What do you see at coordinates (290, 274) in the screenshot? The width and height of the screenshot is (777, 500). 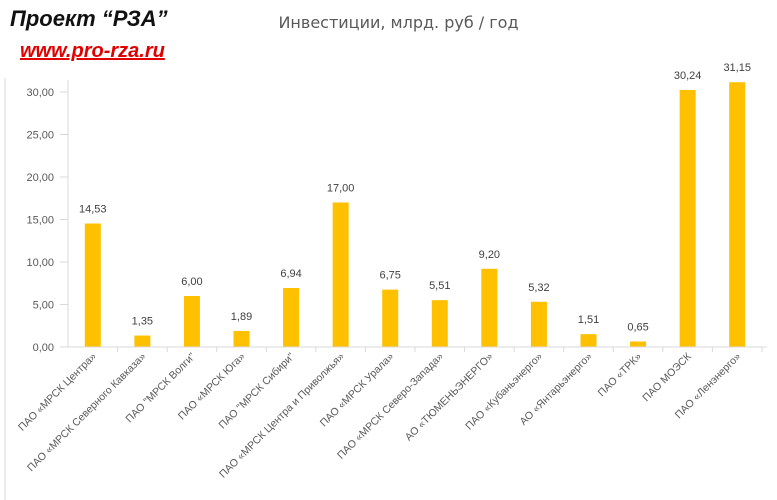 I see `data-label: 6,94` at bounding box center [290, 274].